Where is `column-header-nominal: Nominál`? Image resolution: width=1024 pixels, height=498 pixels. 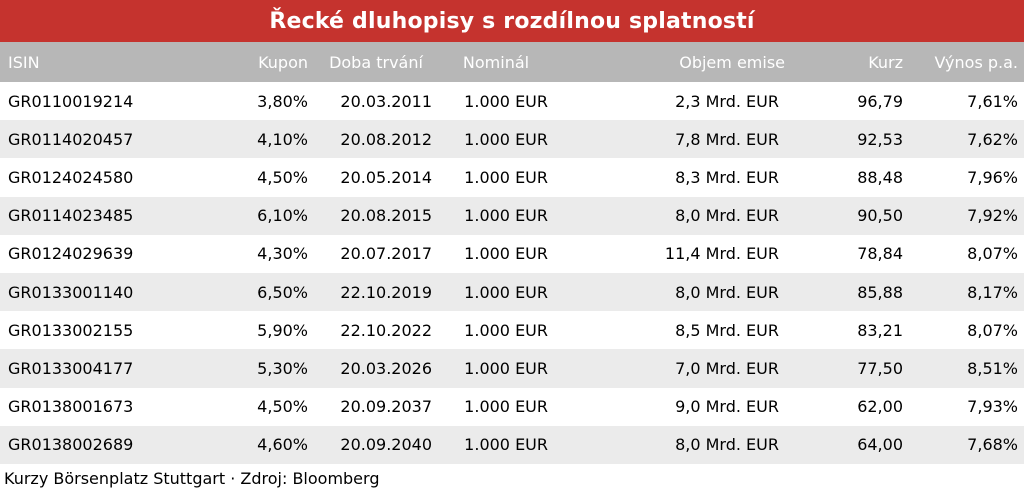 column-header-nominal: Nominál is located at coordinates (496, 62).